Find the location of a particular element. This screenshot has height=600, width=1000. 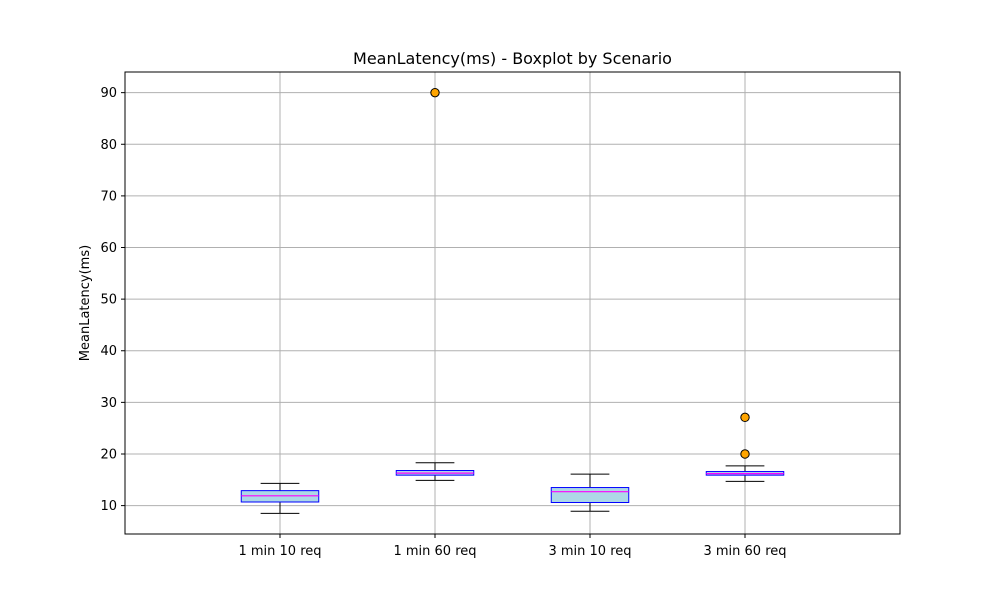

y-axis-label: MeanLatency(ms) is located at coordinates (85, 303).